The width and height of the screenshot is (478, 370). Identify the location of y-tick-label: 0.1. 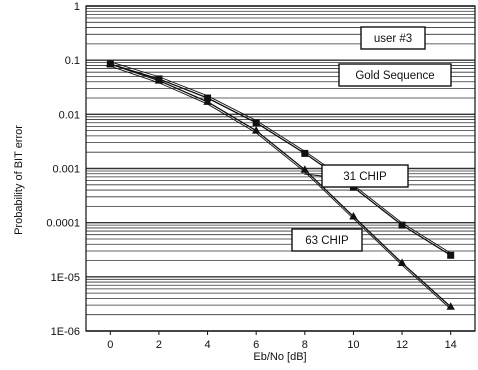
(72, 61).